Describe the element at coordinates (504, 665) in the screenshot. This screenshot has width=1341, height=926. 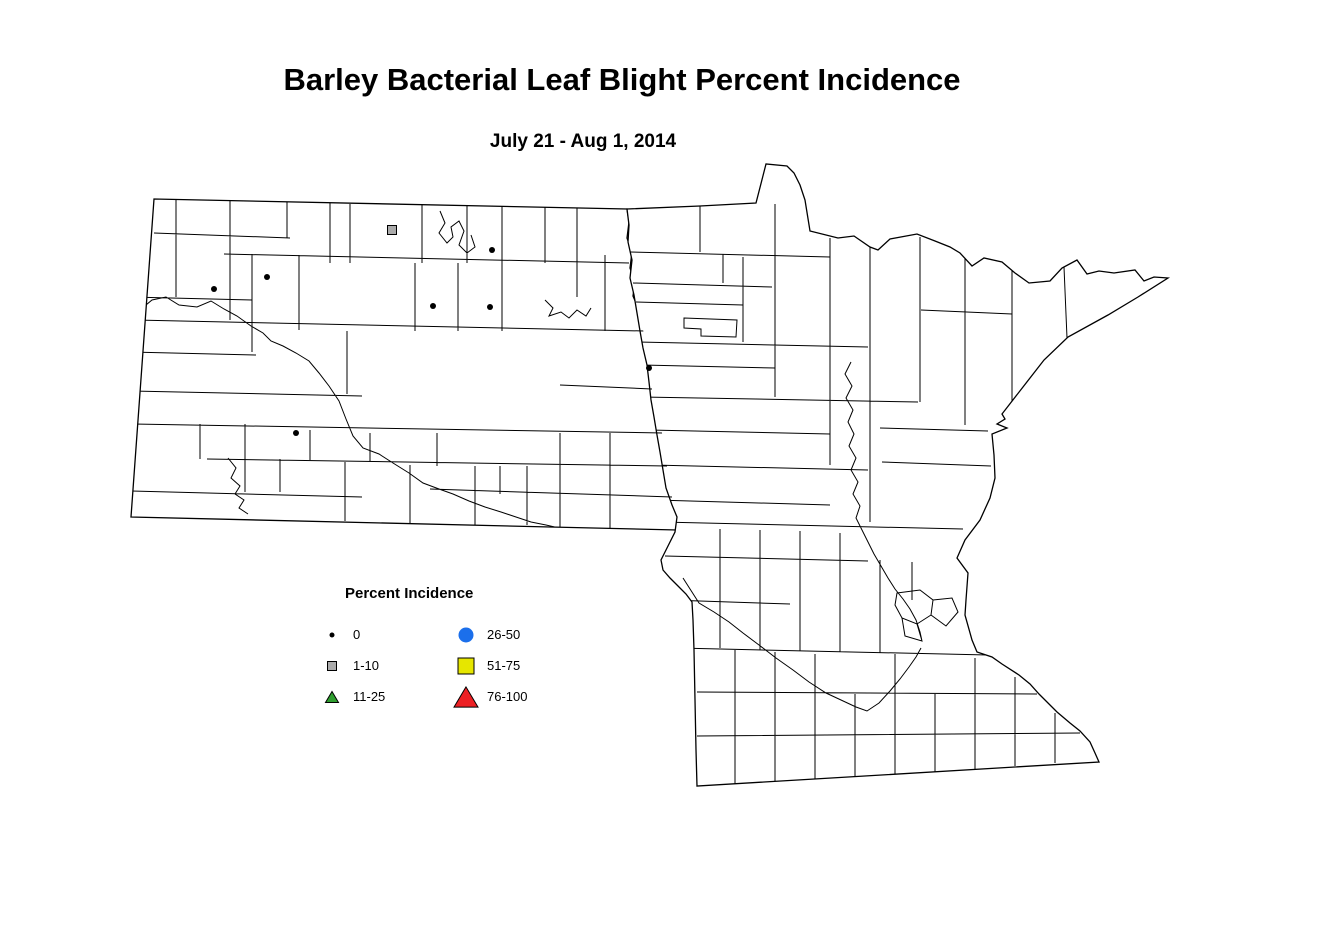
I see `legend-label: 51-75` at that location.